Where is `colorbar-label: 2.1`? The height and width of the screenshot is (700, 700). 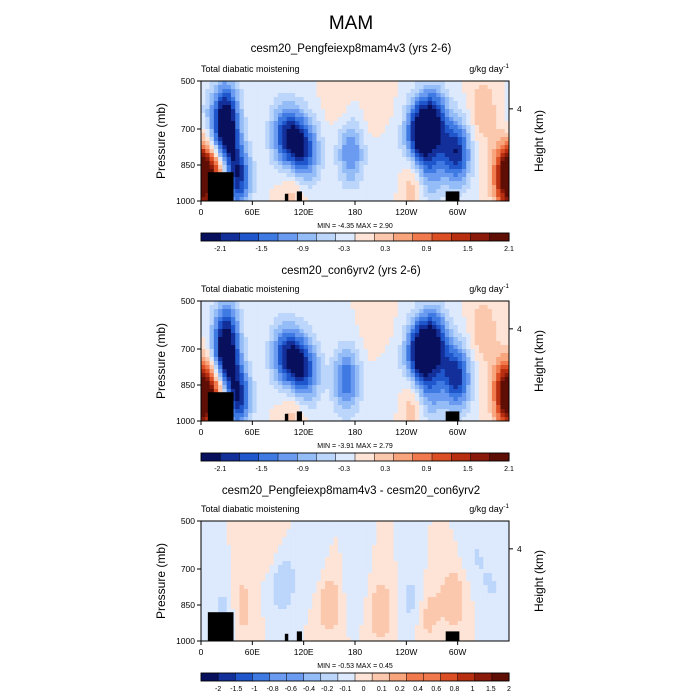 colorbar-label: 2.1 is located at coordinates (509, 249).